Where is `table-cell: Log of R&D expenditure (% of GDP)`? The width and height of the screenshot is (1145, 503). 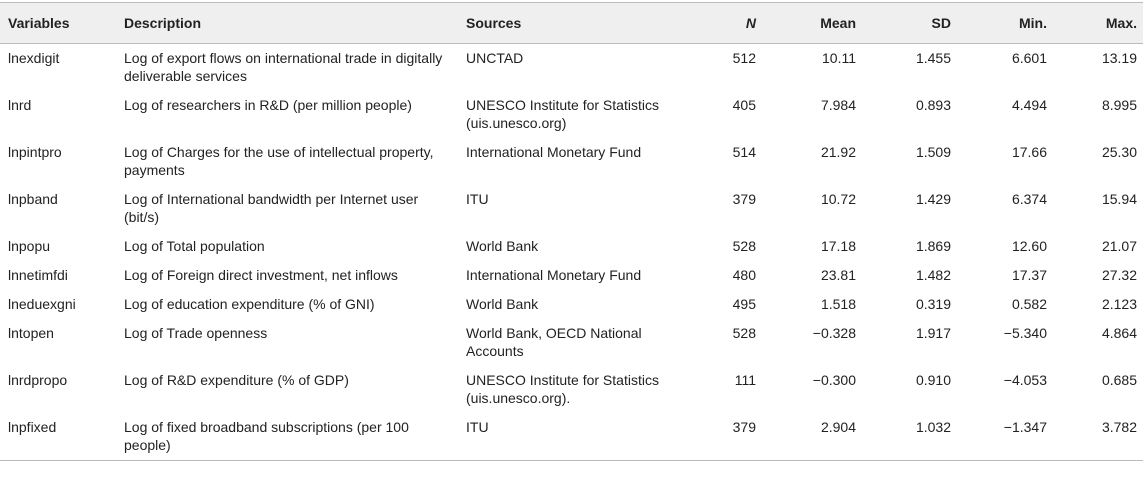
table-cell: Log of R&D expenditure (% of GDP) is located at coordinates (236, 380).